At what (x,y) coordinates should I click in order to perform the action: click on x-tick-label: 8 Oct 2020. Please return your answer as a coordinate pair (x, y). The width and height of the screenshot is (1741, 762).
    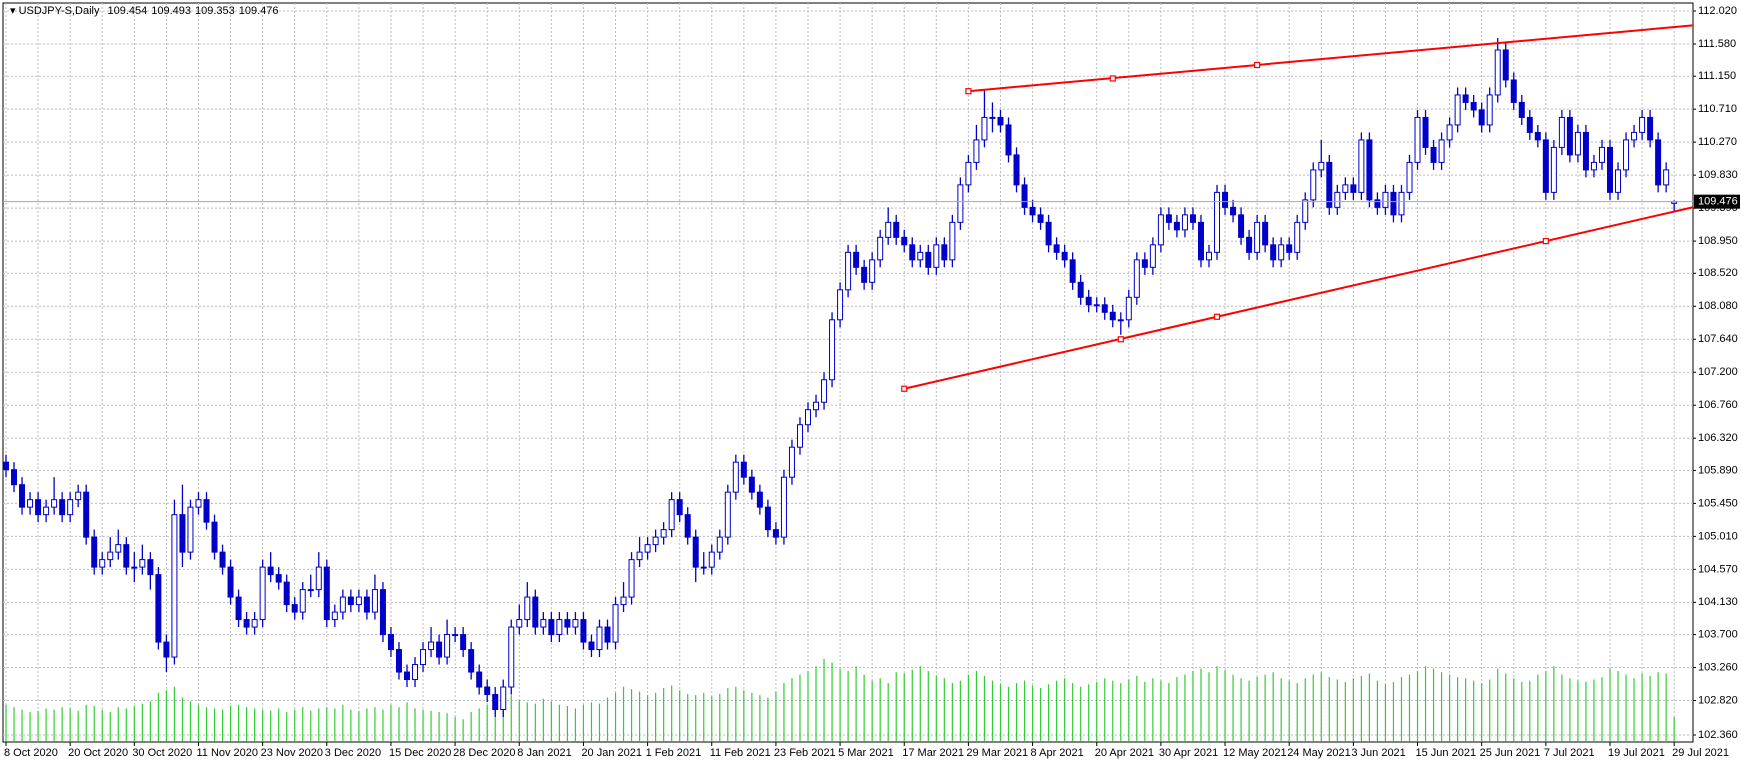
    Looking at the image, I should click on (31, 753).